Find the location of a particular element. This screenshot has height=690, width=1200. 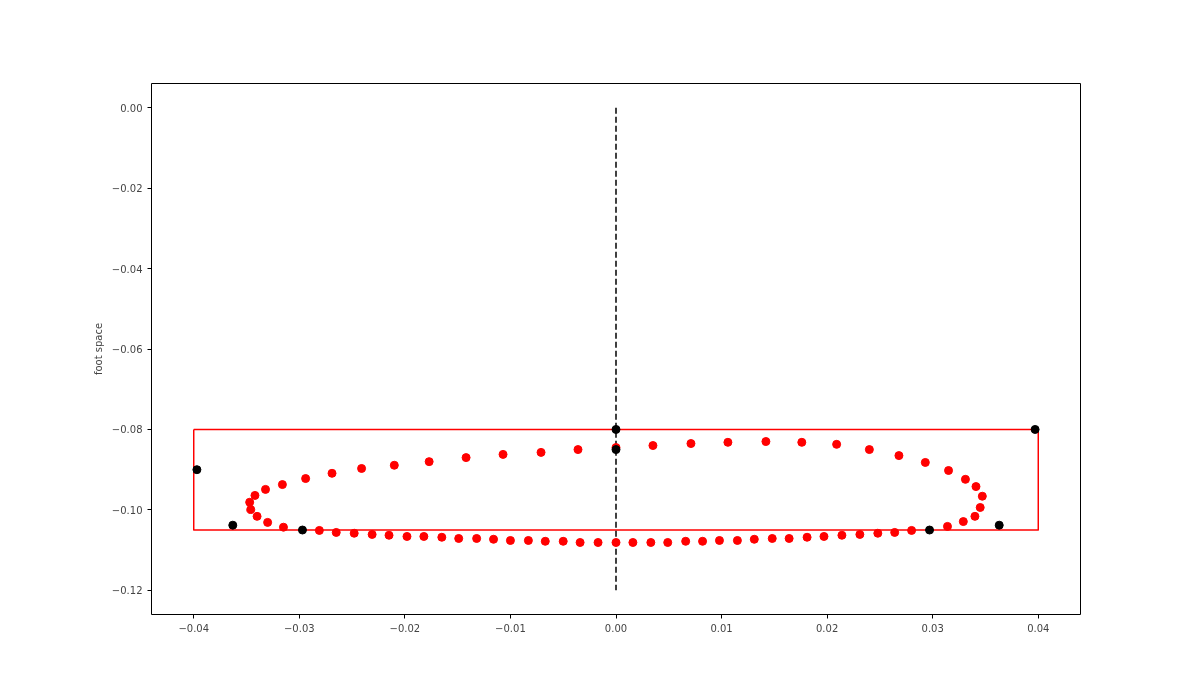

x-tick-label: −0.01 is located at coordinates (510, 628).